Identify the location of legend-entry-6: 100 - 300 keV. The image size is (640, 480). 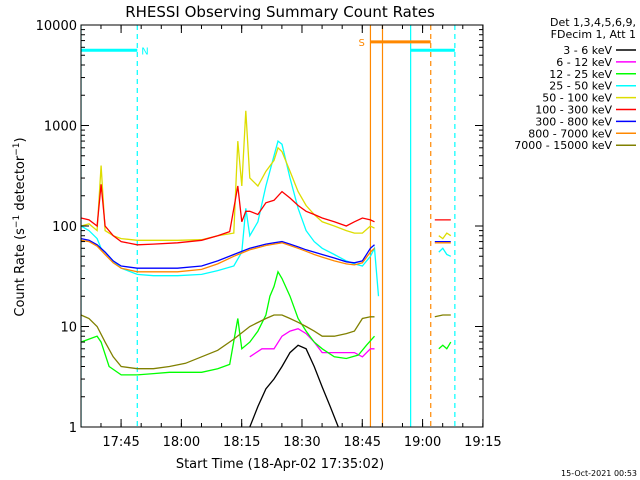
(573, 110).